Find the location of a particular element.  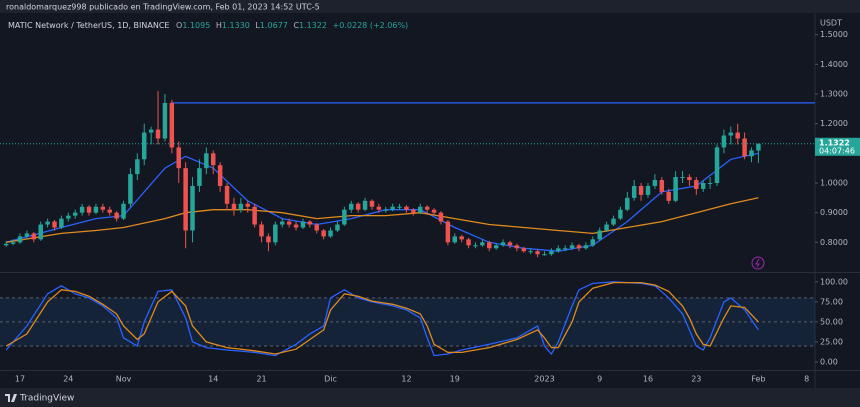

brand: TradingView is located at coordinates (46, 399).